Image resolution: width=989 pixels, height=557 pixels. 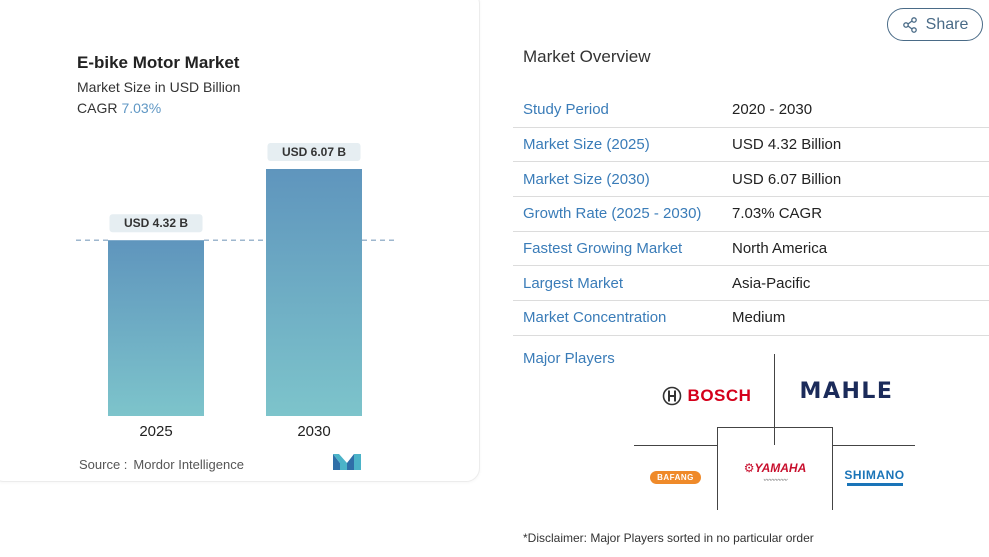 I want to click on overview-value: Medium, so click(x=759, y=318).